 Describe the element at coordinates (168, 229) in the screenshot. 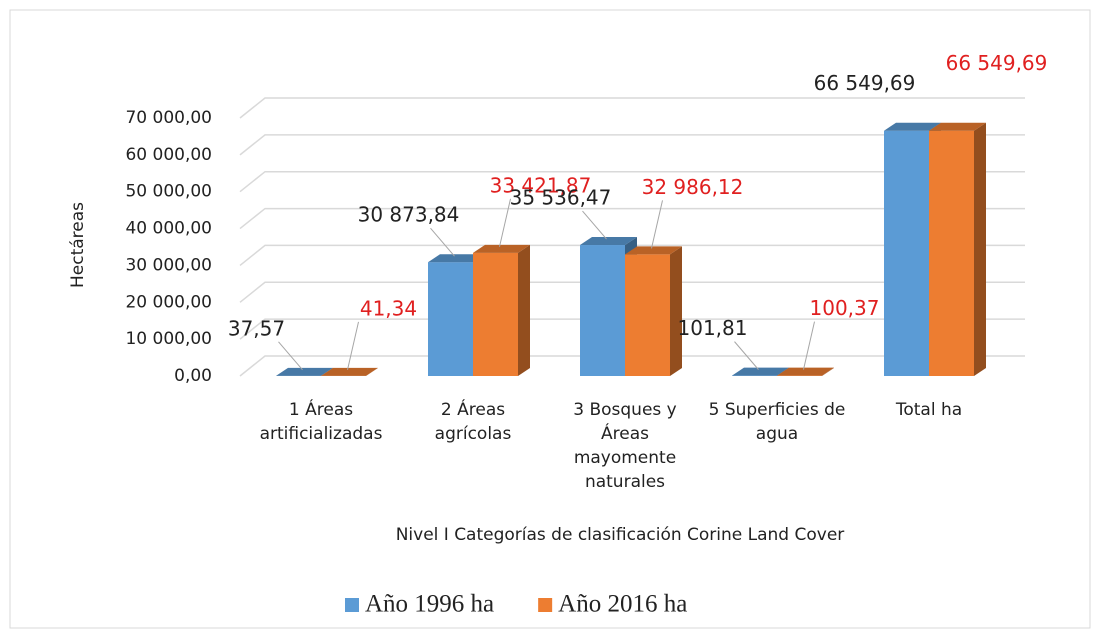

I see `y-tick-label: 40 000,00` at that location.